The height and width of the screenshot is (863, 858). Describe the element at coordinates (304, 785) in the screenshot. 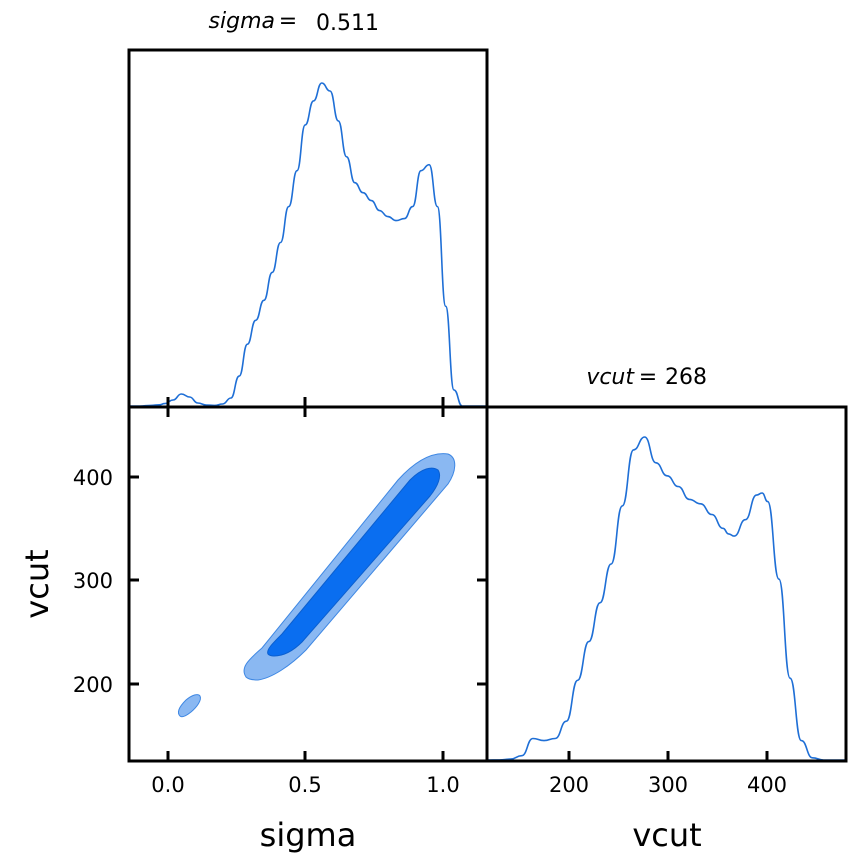

I see `joint-x-ticklabel-0.5: 0.5` at that location.